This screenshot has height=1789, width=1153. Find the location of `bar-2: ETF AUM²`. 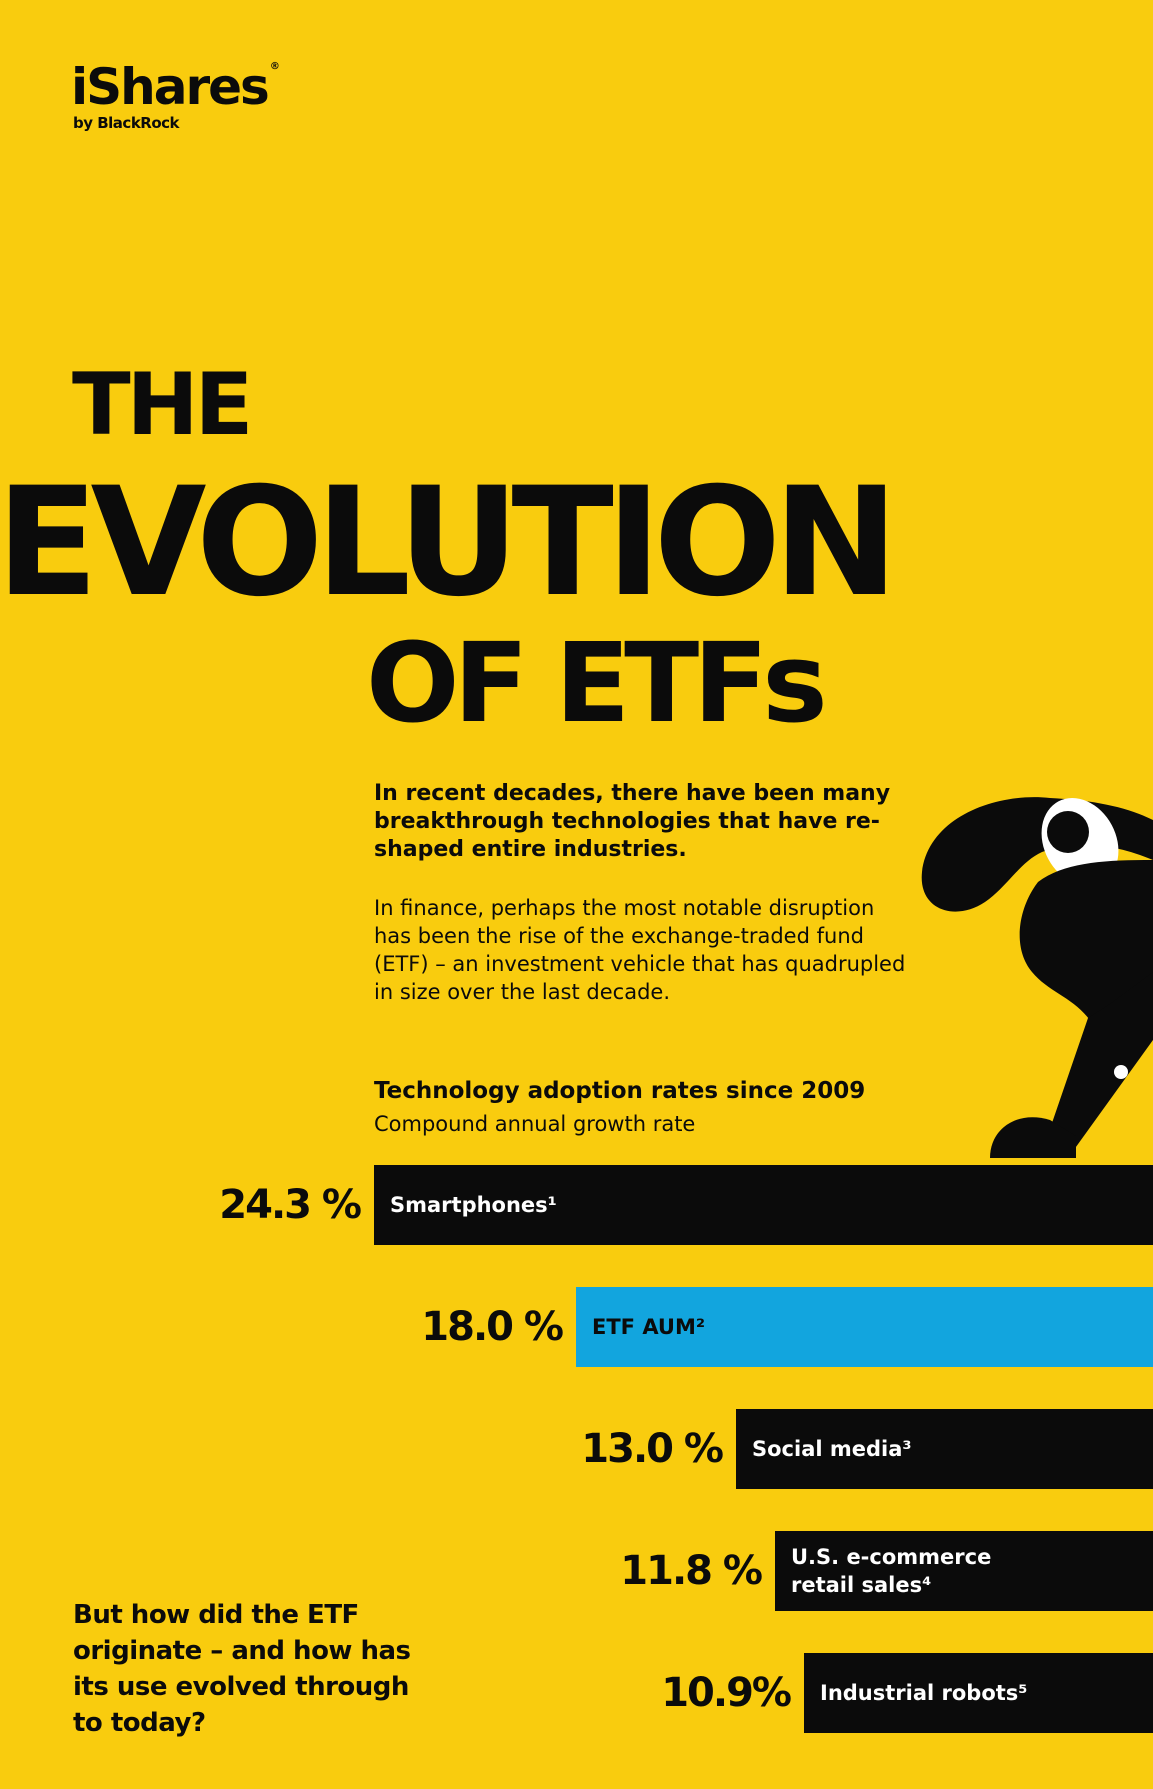

bar-2: ETF AUM² is located at coordinates (864, 1327).